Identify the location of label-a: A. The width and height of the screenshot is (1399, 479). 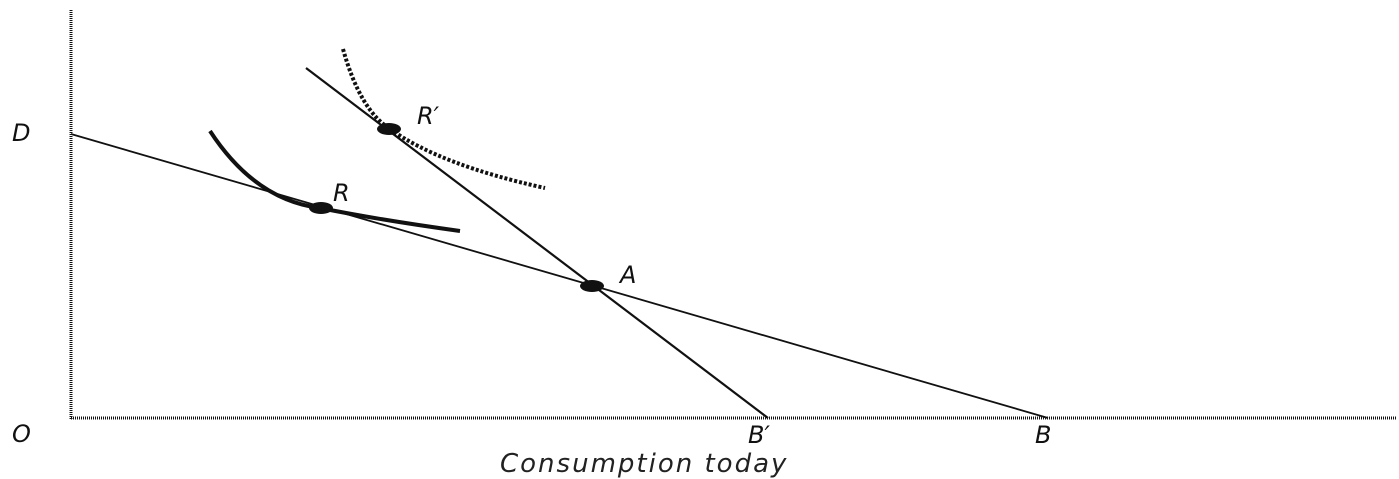
(627, 275).